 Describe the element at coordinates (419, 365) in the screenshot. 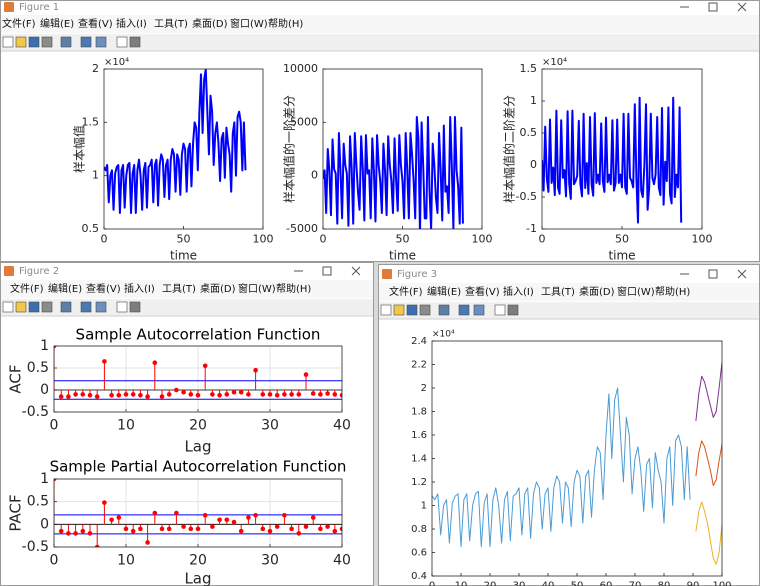

I see `y-tick-label: 2.2` at that location.